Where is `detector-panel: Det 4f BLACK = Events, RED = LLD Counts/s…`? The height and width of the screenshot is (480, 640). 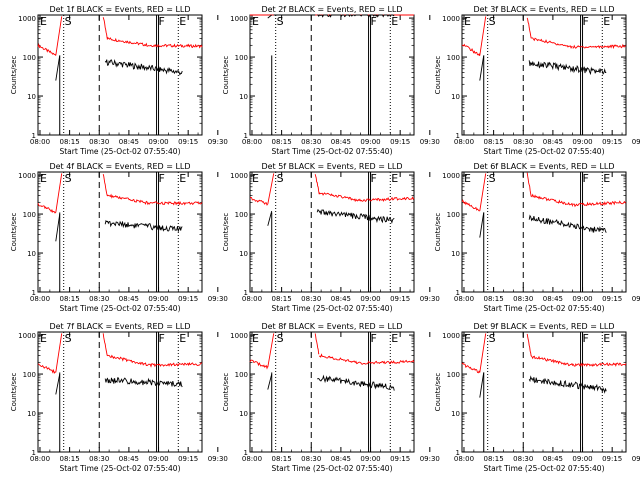
detector-panel: Det 4f BLACK = Events, RED = LLD Counts/s… is located at coordinates (119, 237).